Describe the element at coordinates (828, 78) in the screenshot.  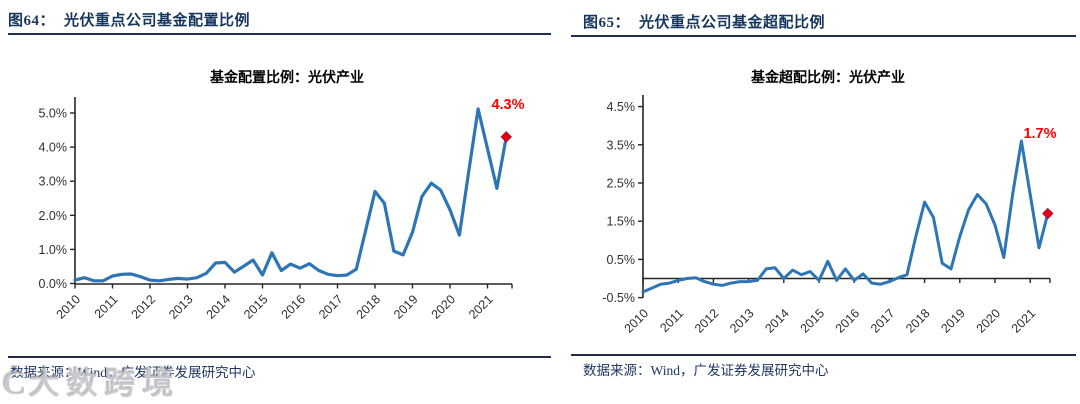
I see `figure65-chart-title: 基金超配比例：光伏产业` at that location.